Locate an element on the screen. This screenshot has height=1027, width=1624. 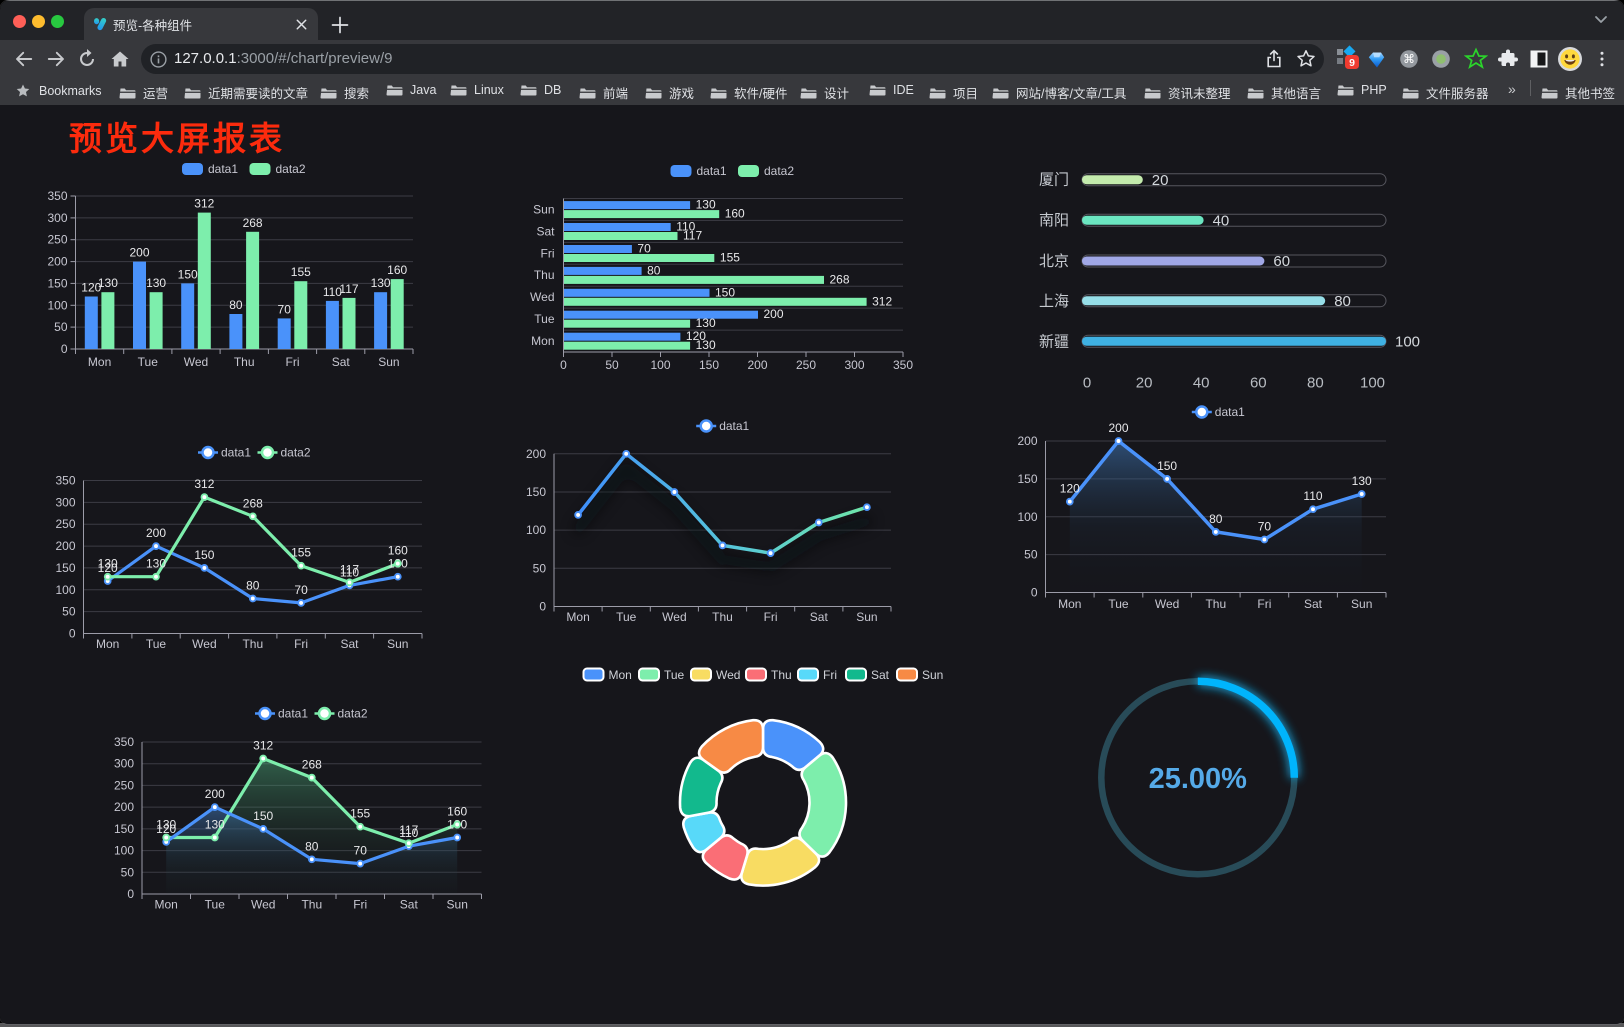
svg-text: 155 is located at coordinates (301, 553).